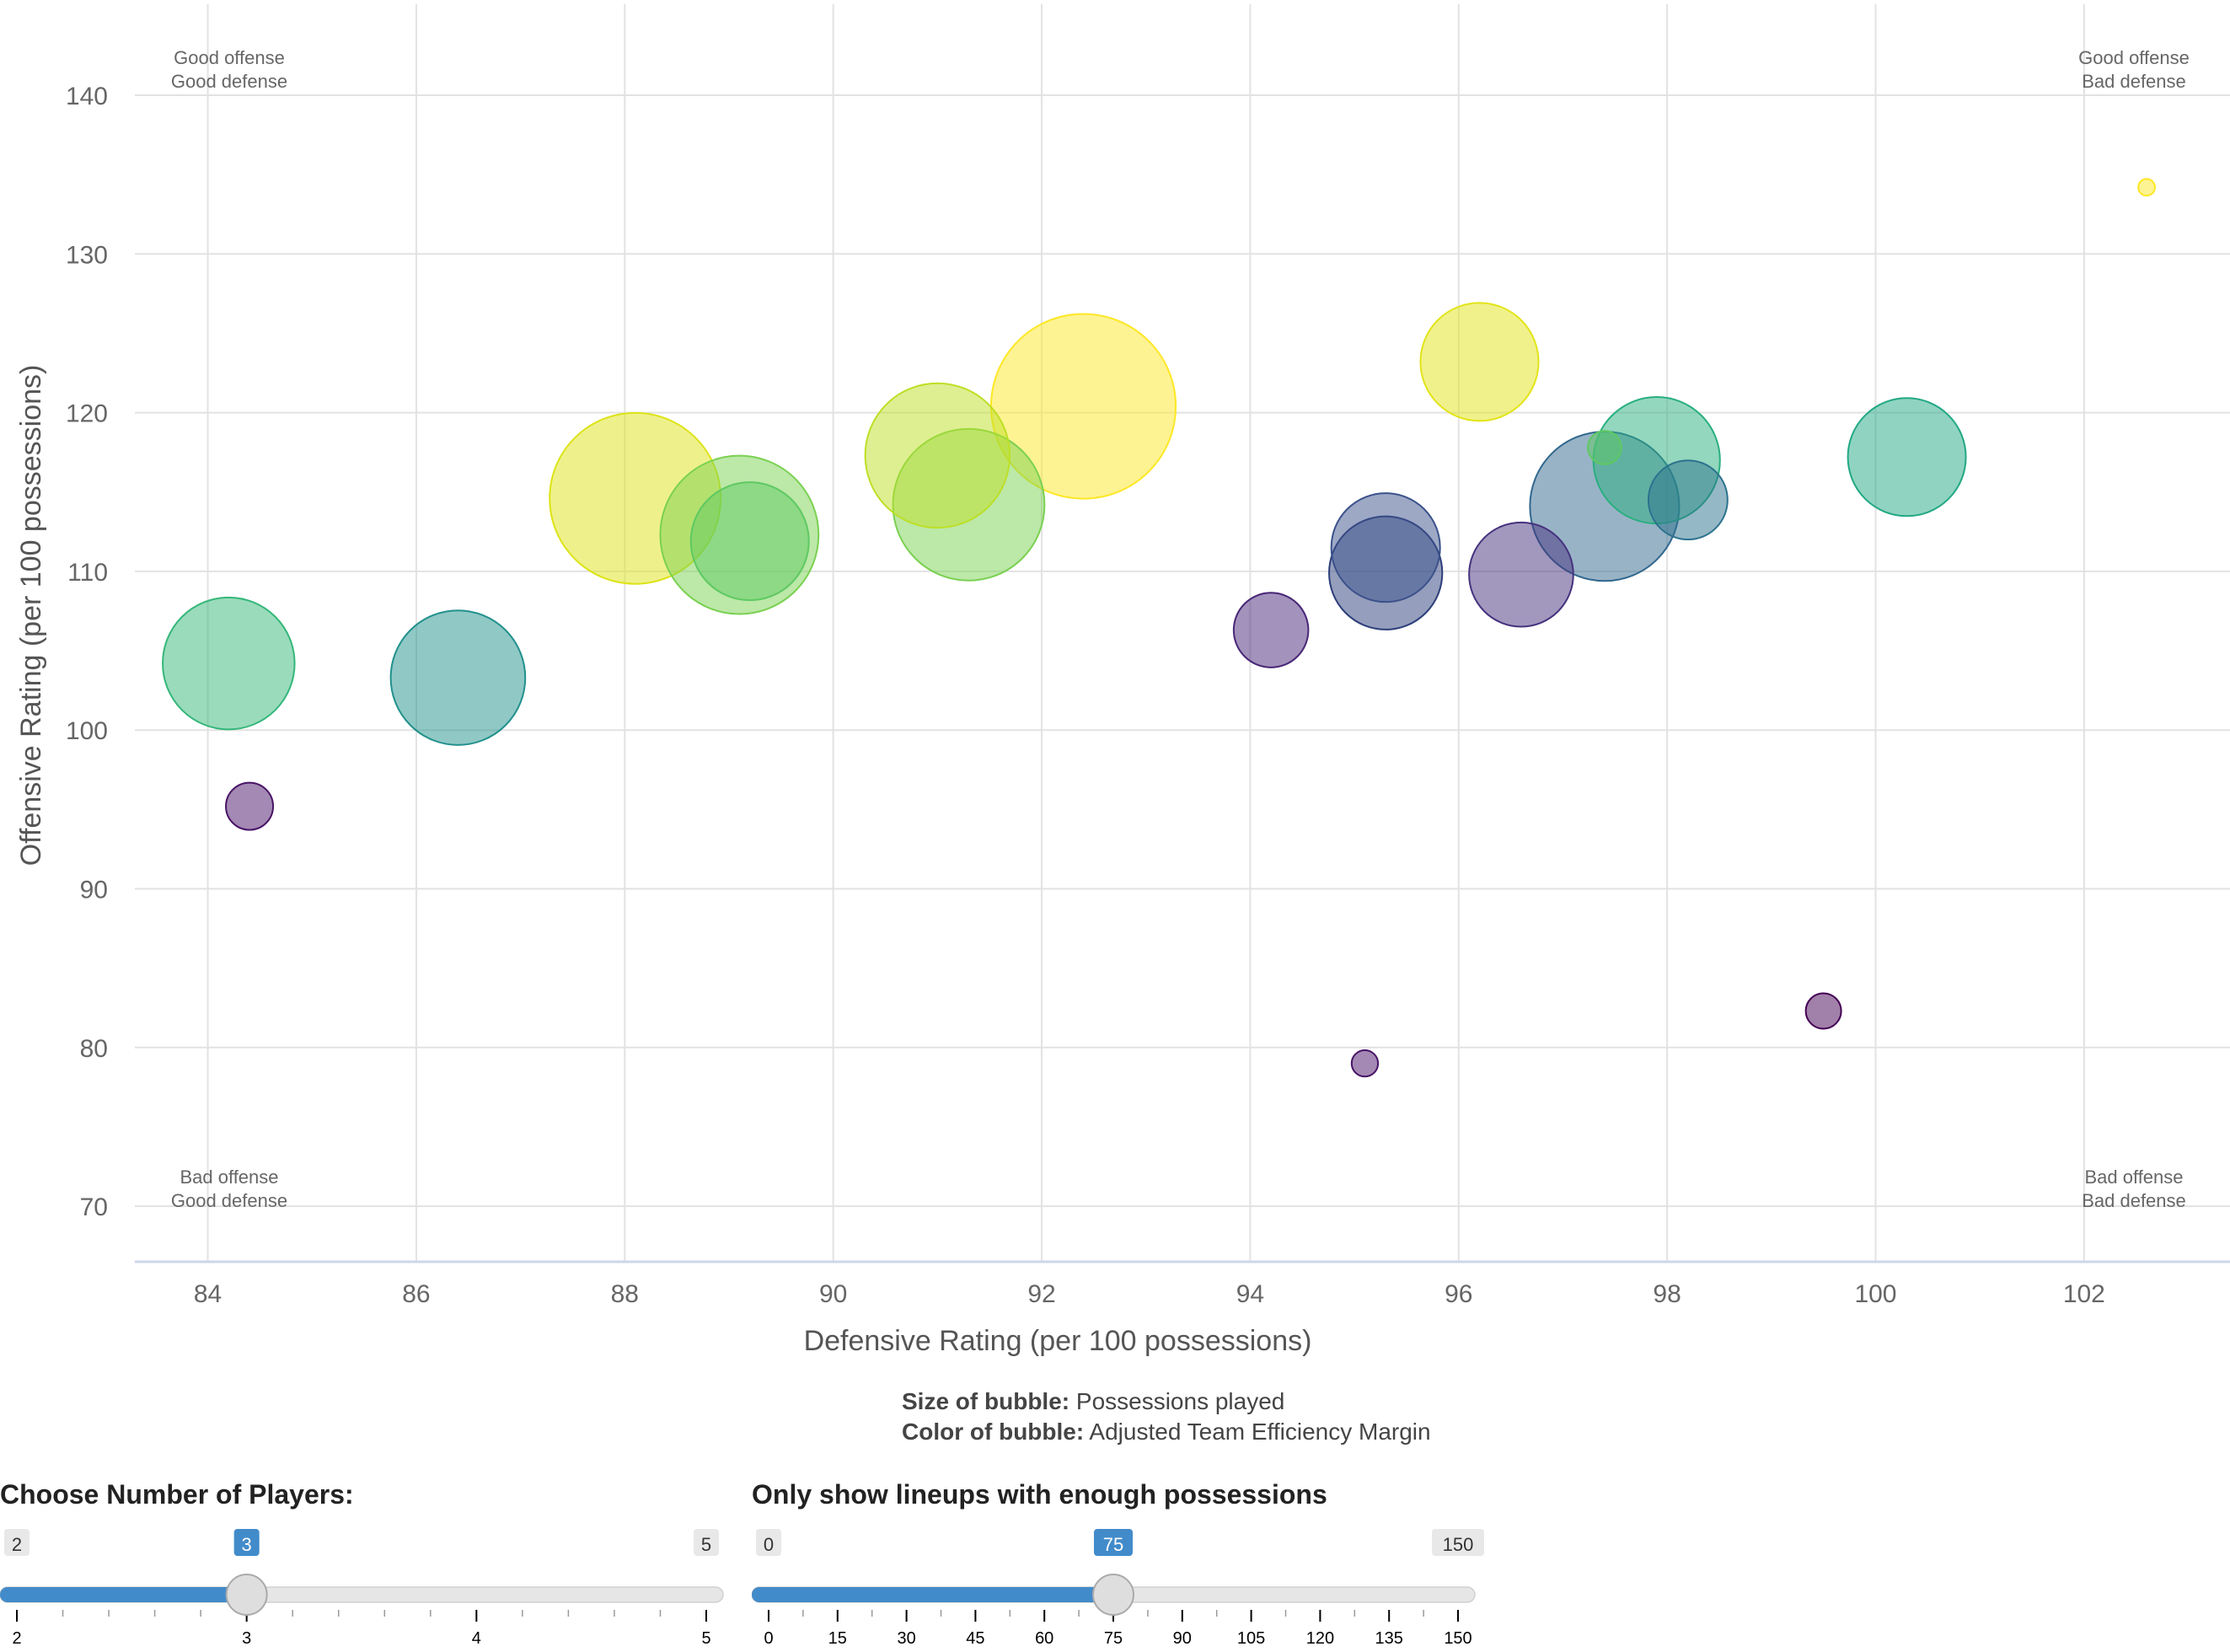  What do you see at coordinates (1149, 1294) in the screenshot?
I see `x-axis-ticks: 84 86 88 90 92 94 96 98 100 102` at bounding box center [1149, 1294].